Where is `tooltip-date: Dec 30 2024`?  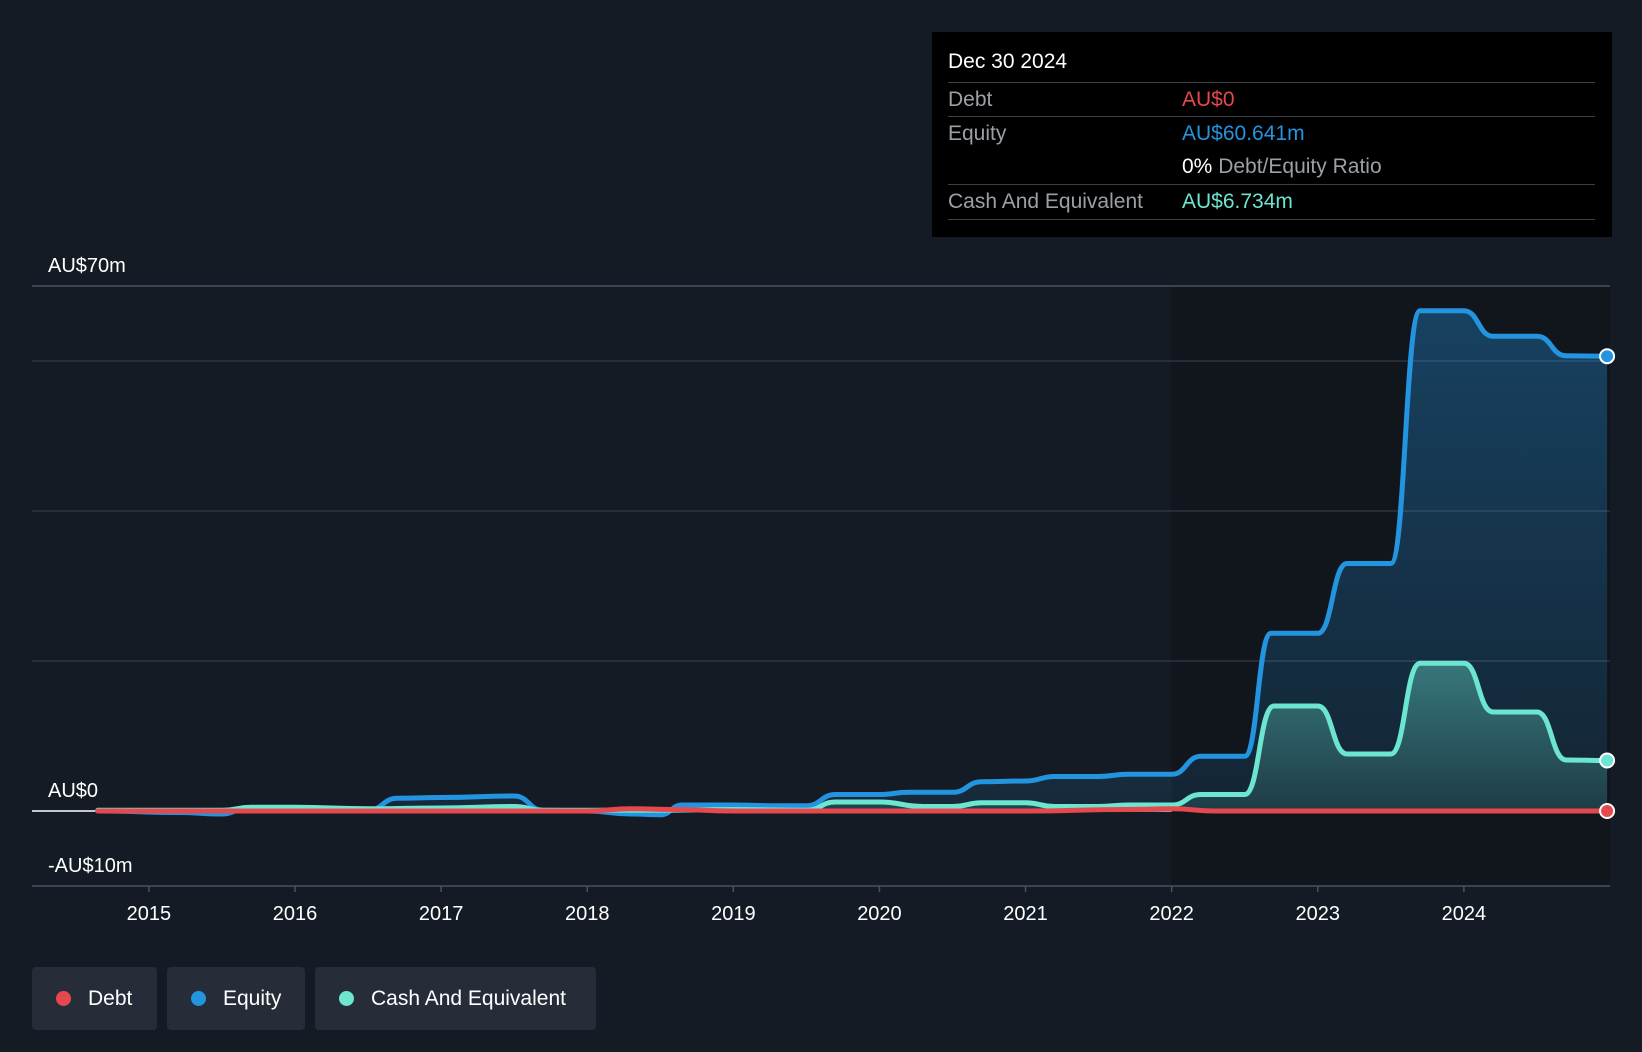 tooltip-date: Dec 30 2024 is located at coordinates (1008, 61).